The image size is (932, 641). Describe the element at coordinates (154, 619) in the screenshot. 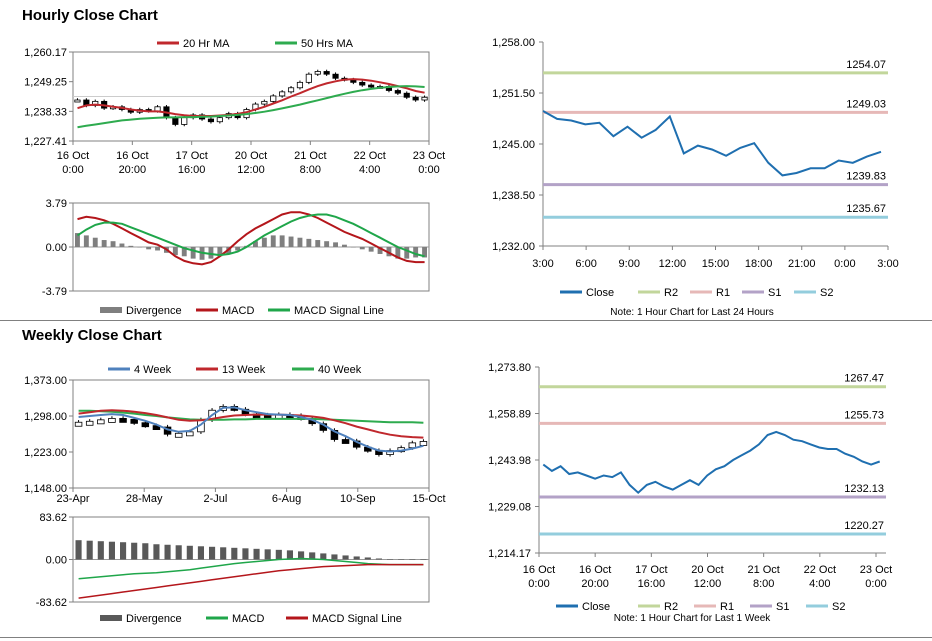

I see `weekly-macd-legend-label: Divergence` at that location.